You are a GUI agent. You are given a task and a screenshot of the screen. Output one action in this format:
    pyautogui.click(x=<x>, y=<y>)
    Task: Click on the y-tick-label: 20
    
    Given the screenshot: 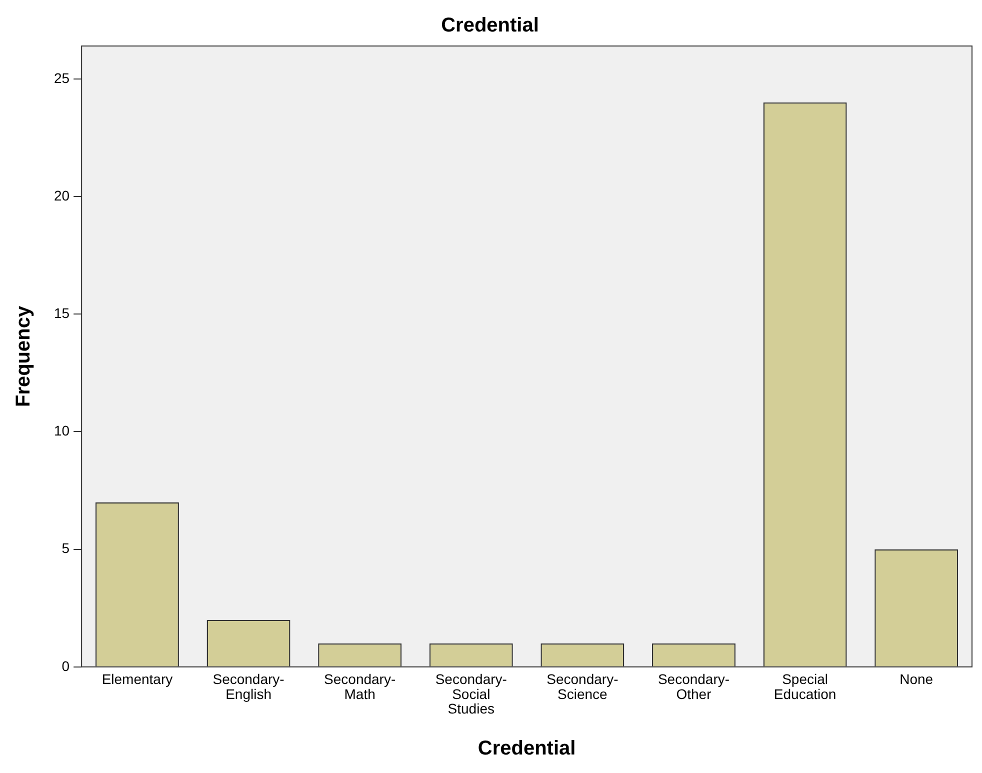 What is the action you would take?
    pyautogui.click(x=62, y=195)
    